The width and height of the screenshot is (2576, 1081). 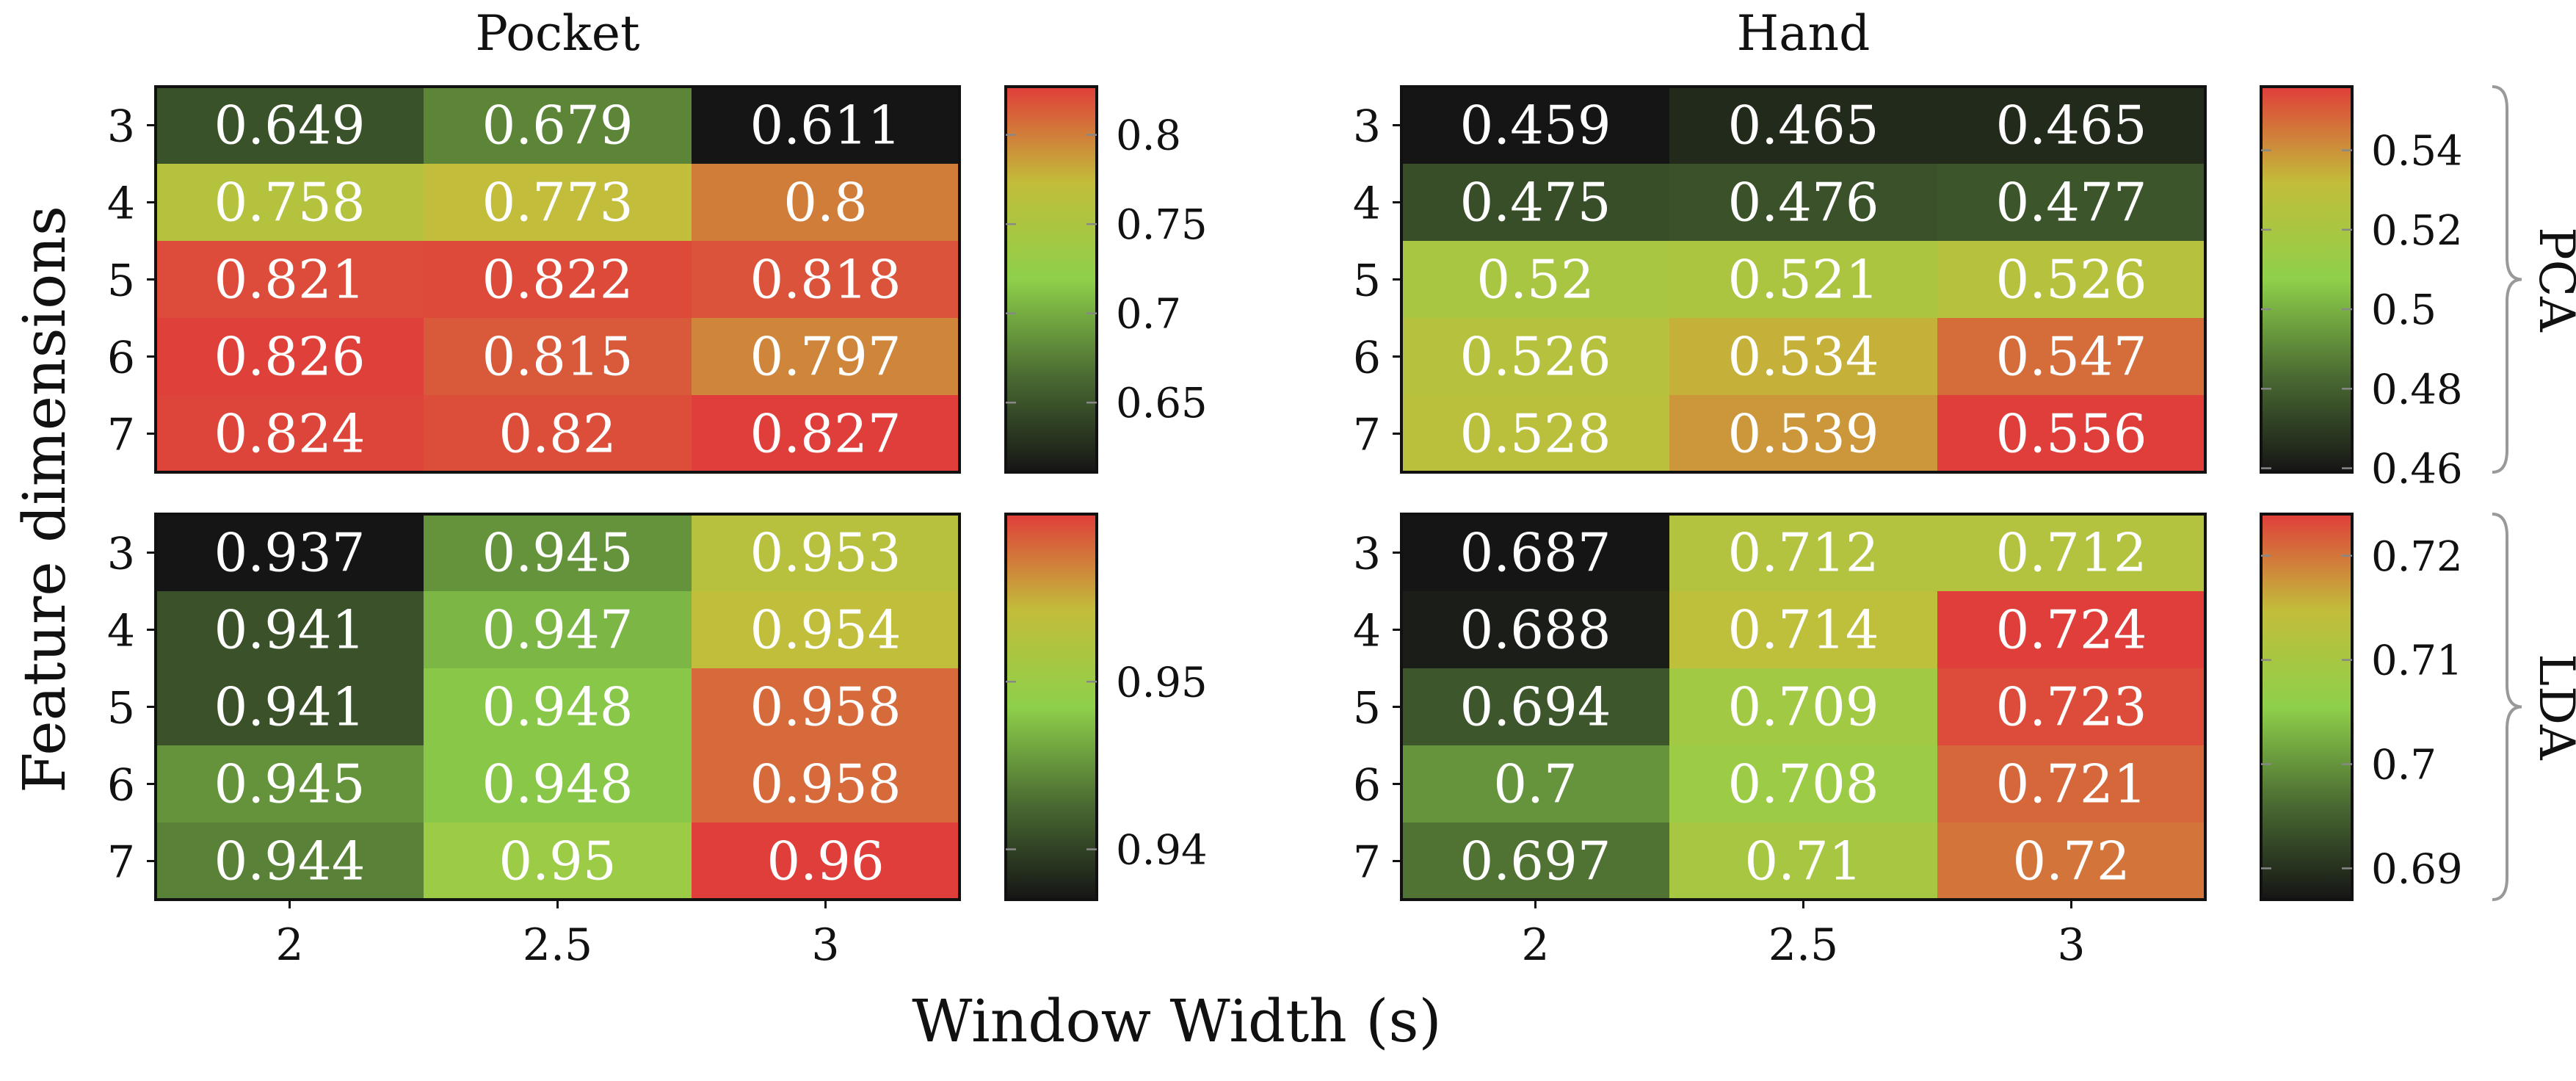 What do you see at coordinates (2417, 152) in the screenshot?
I see `colorbar-tick-label: 0.54` at bounding box center [2417, 152].